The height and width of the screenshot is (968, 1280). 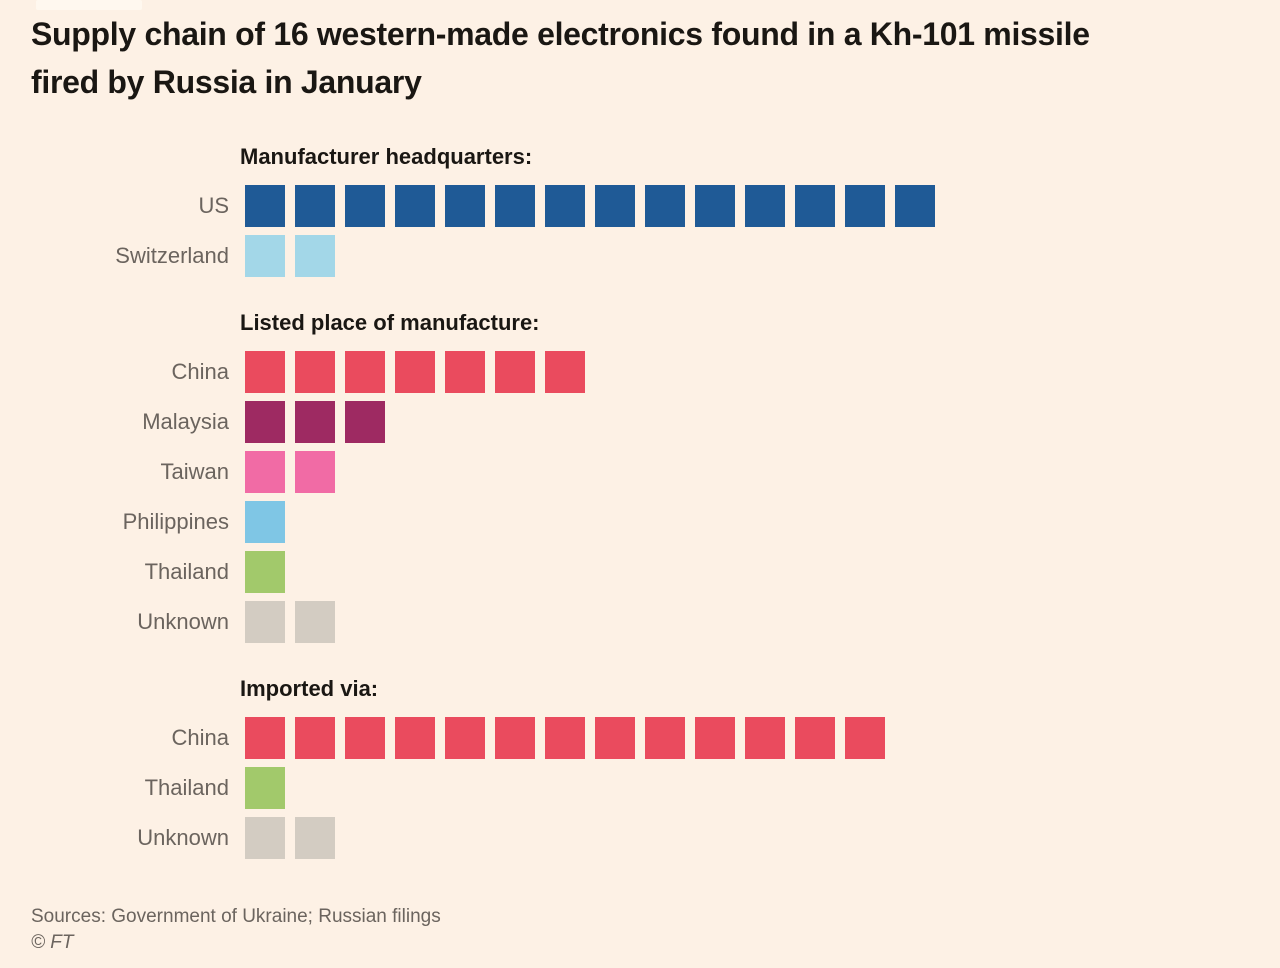 I want to click on chart-row-us: US, so click(x=640, y=206).